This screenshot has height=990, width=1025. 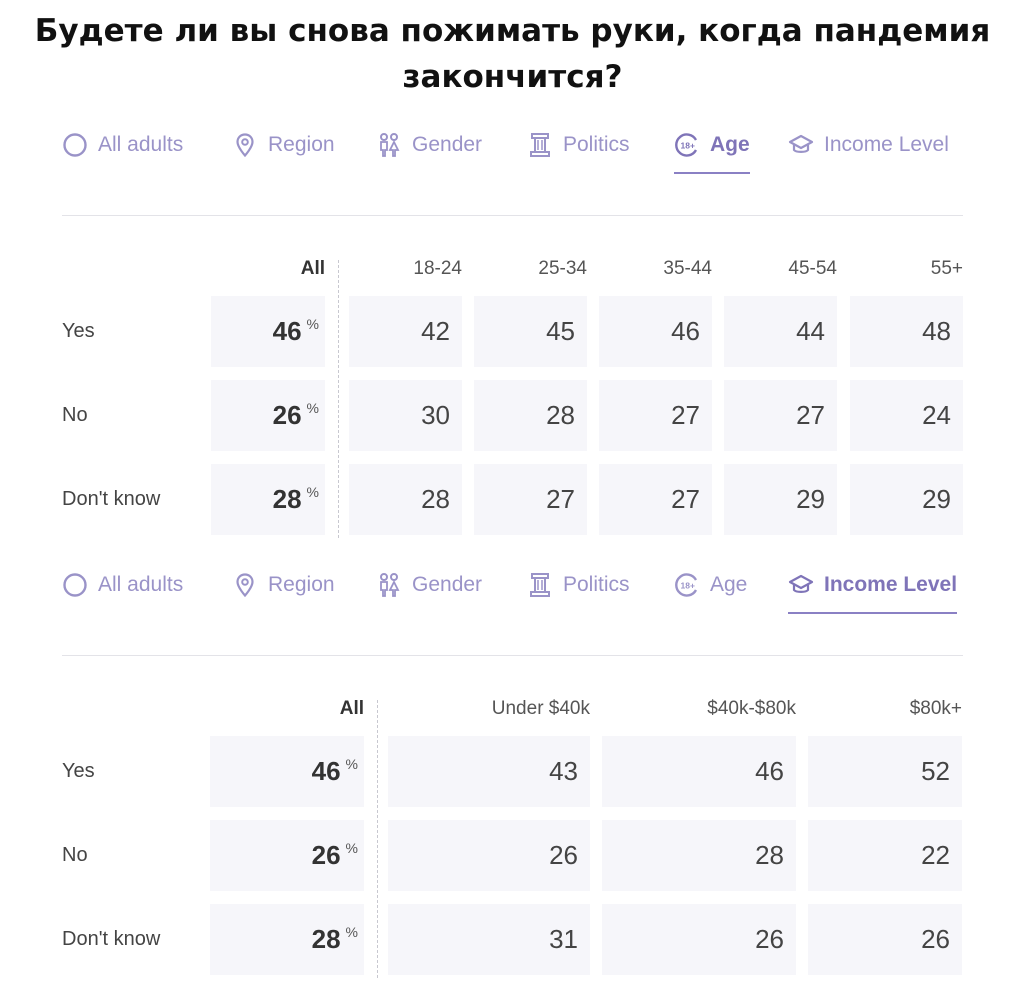 I want to click on column-header-all: All, so click(x=312, y=268).